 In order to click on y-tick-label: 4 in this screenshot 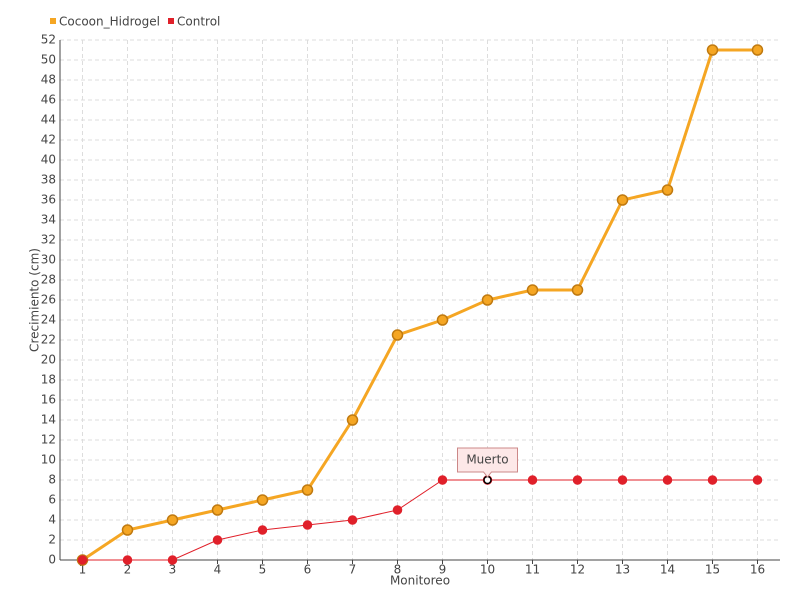, I will do `click(52, 520)`.